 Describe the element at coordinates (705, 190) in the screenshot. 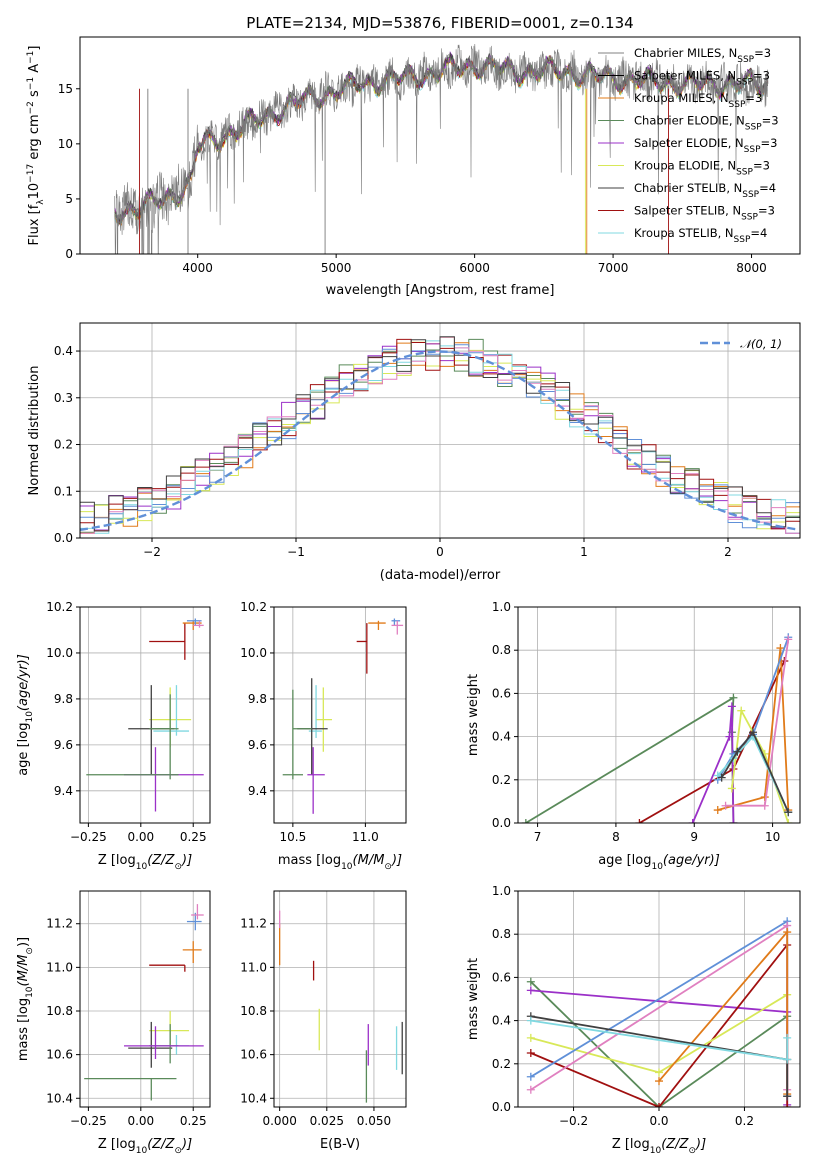

I see `legend-entry: Chabrier STELIB, NSSP=4` at that location.